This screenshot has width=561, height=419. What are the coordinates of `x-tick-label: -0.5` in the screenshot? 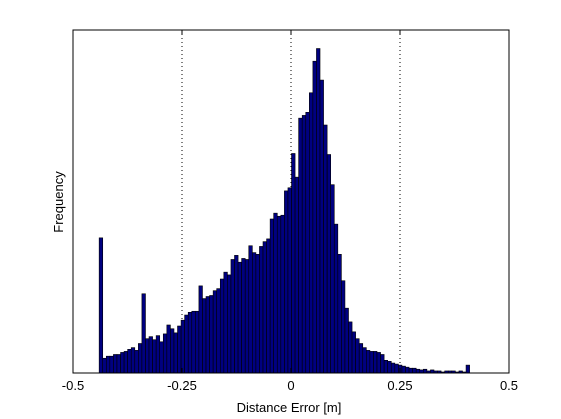 It's located at (73, 385).